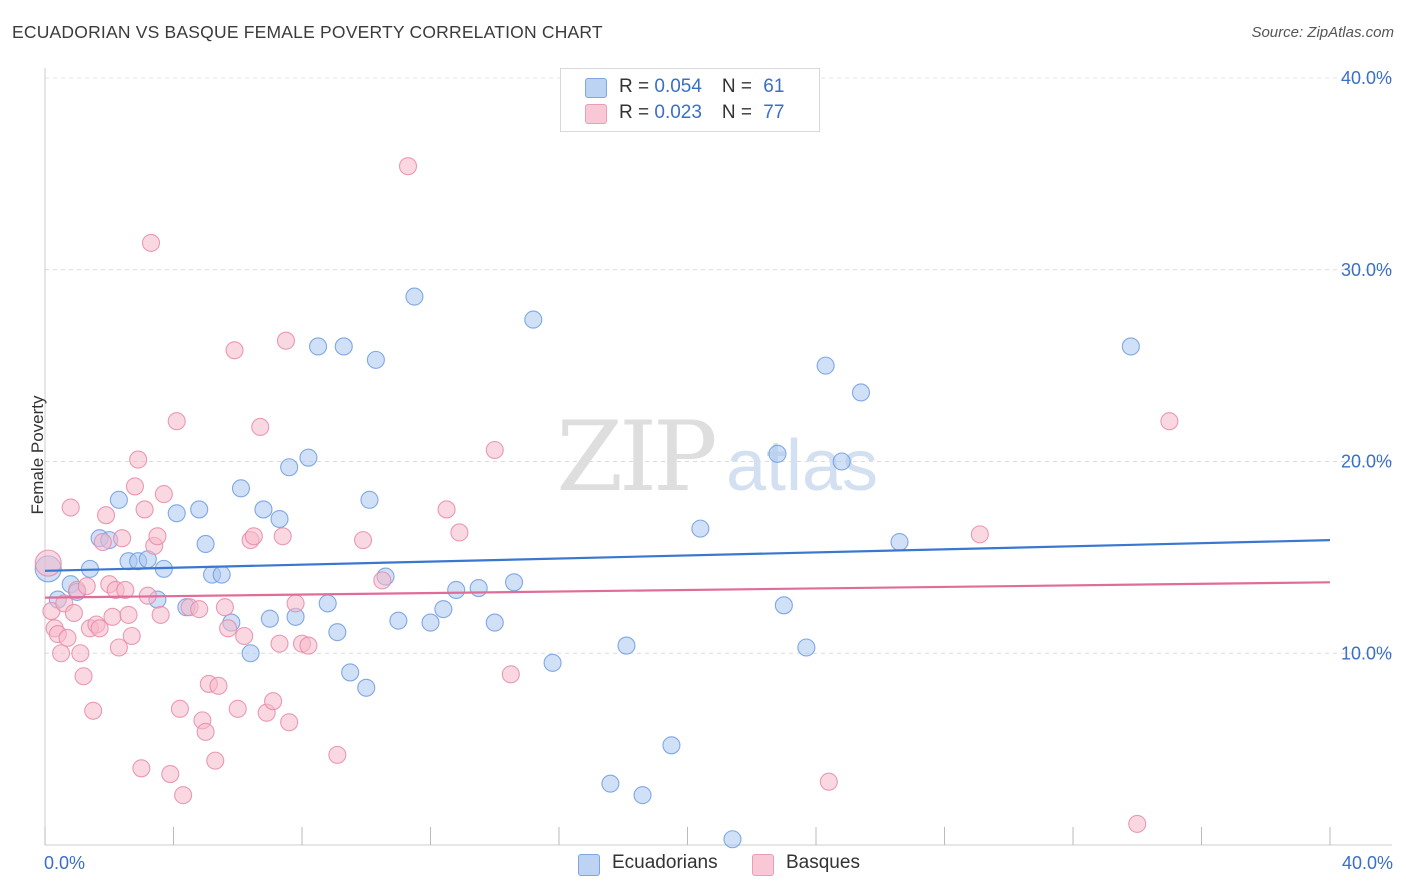  I want to click on y-axis-label: Female Poverty, so click(37, 455).